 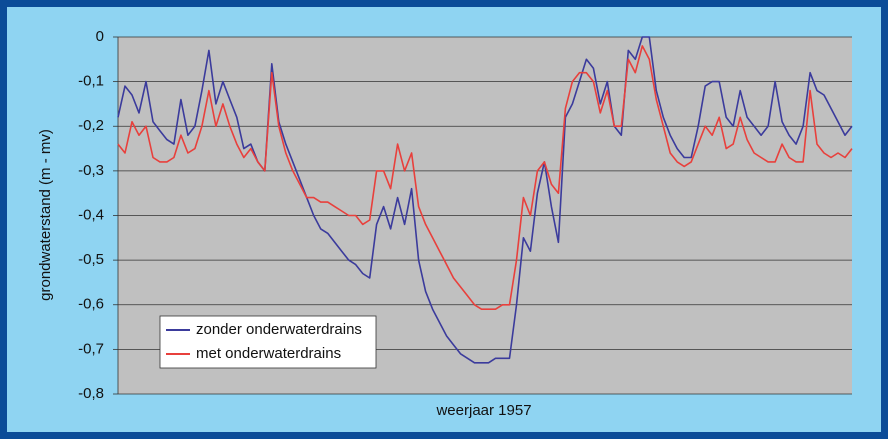 I want to click on legend-box, so click(x=268, y=342).